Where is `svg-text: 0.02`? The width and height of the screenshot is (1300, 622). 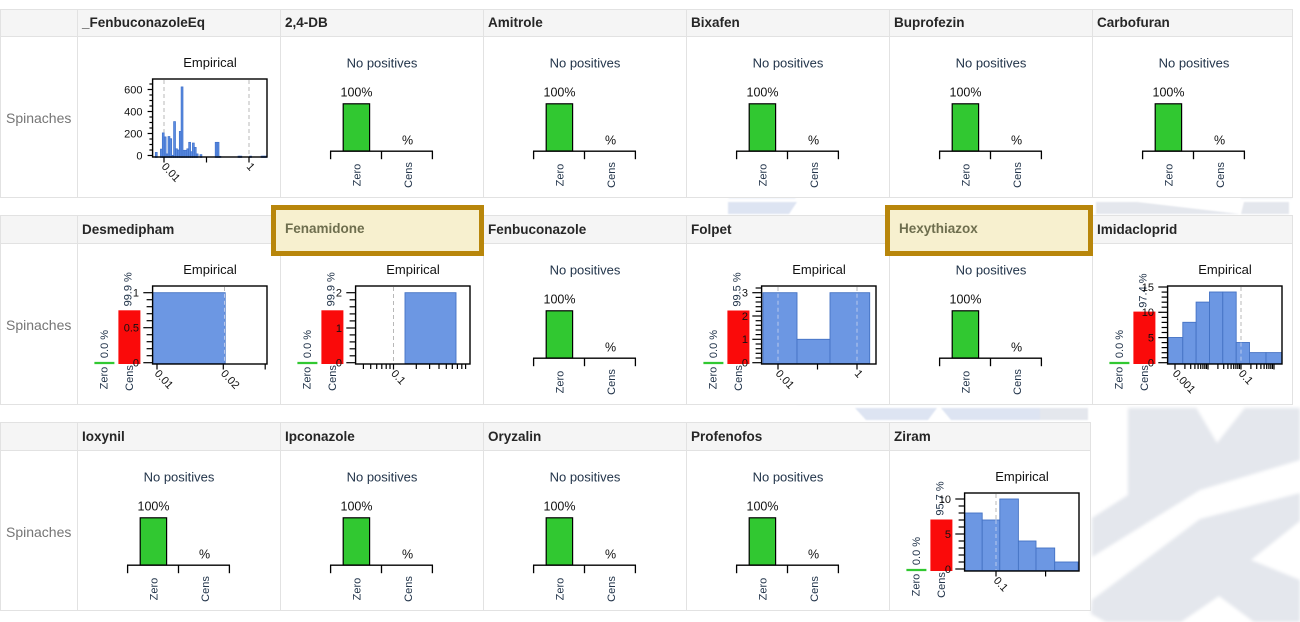 svg-text: 0.02 is located at coordinates (229, 380).